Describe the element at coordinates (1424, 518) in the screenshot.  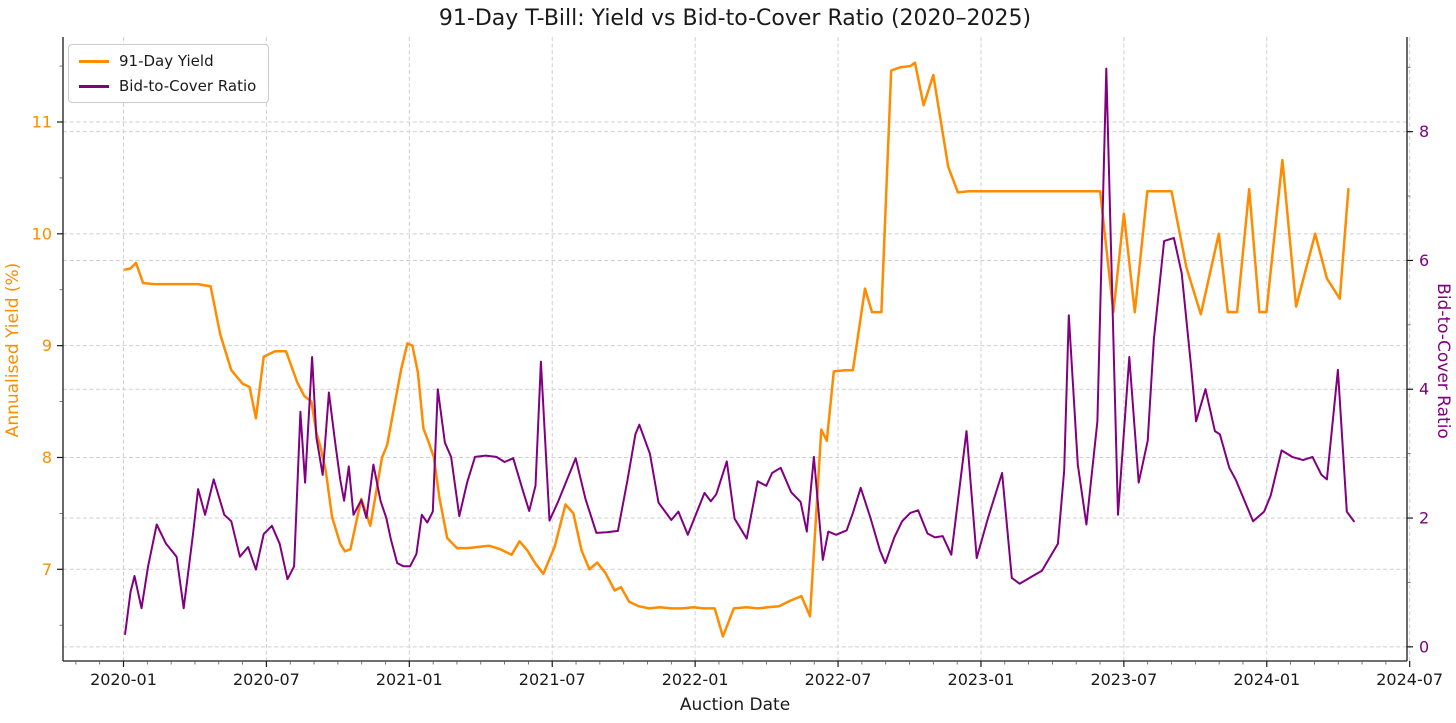
I see `svg-text: 2` at that location.